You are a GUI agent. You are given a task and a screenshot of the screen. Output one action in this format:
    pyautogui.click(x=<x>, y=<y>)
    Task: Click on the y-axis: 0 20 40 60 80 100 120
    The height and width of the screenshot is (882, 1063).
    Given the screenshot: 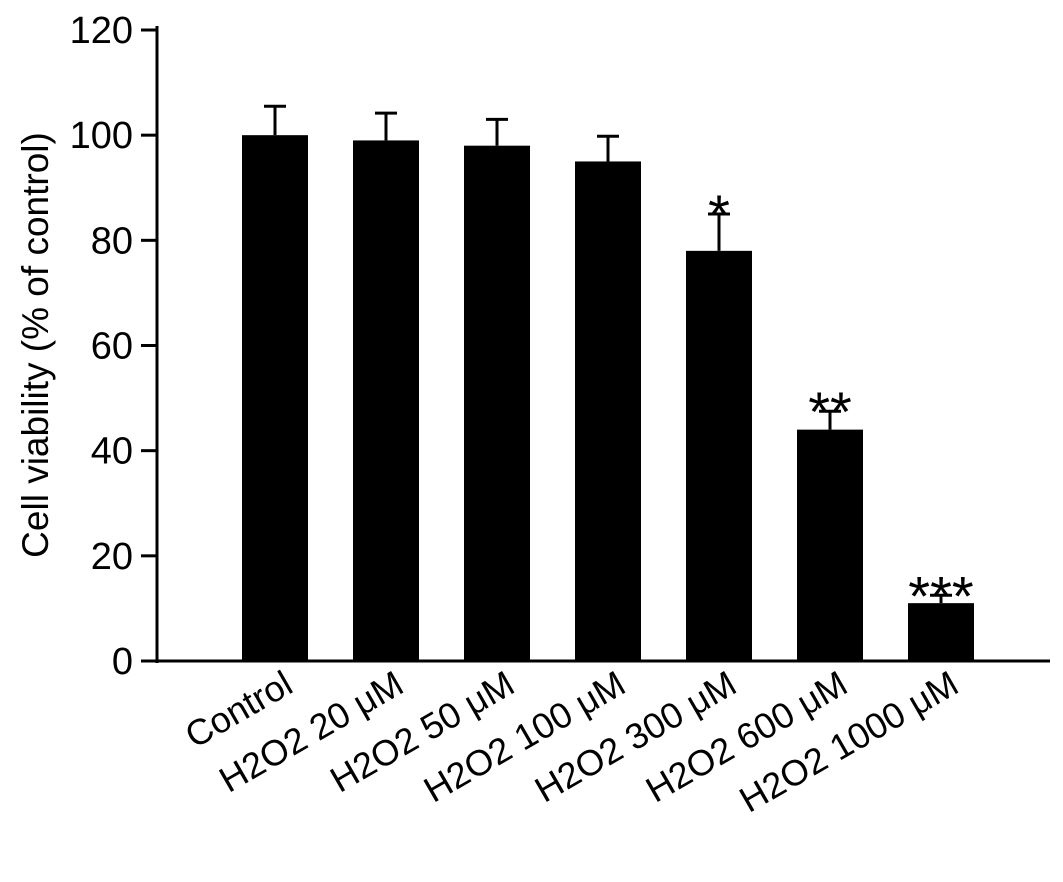 What is the action you would take?
    pyautogui.click(x=114, y=346)
    